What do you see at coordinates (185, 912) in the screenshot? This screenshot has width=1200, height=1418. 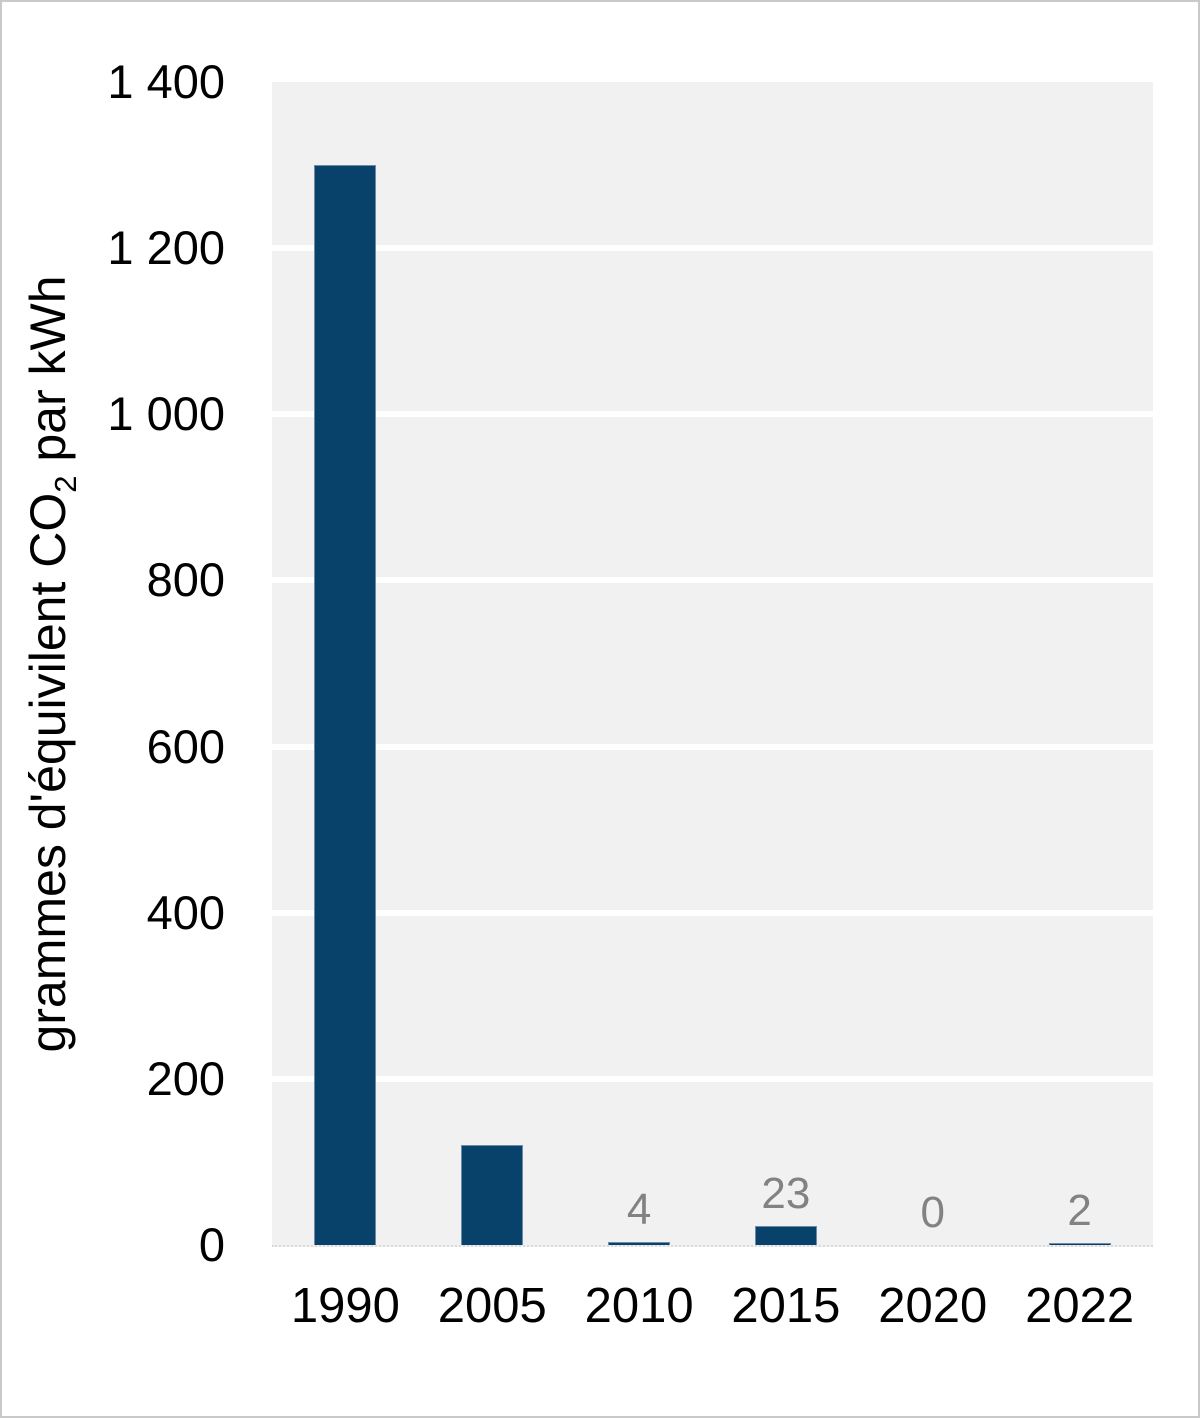 I see `y-tick-400: 400` at bounding box center [185, 912].